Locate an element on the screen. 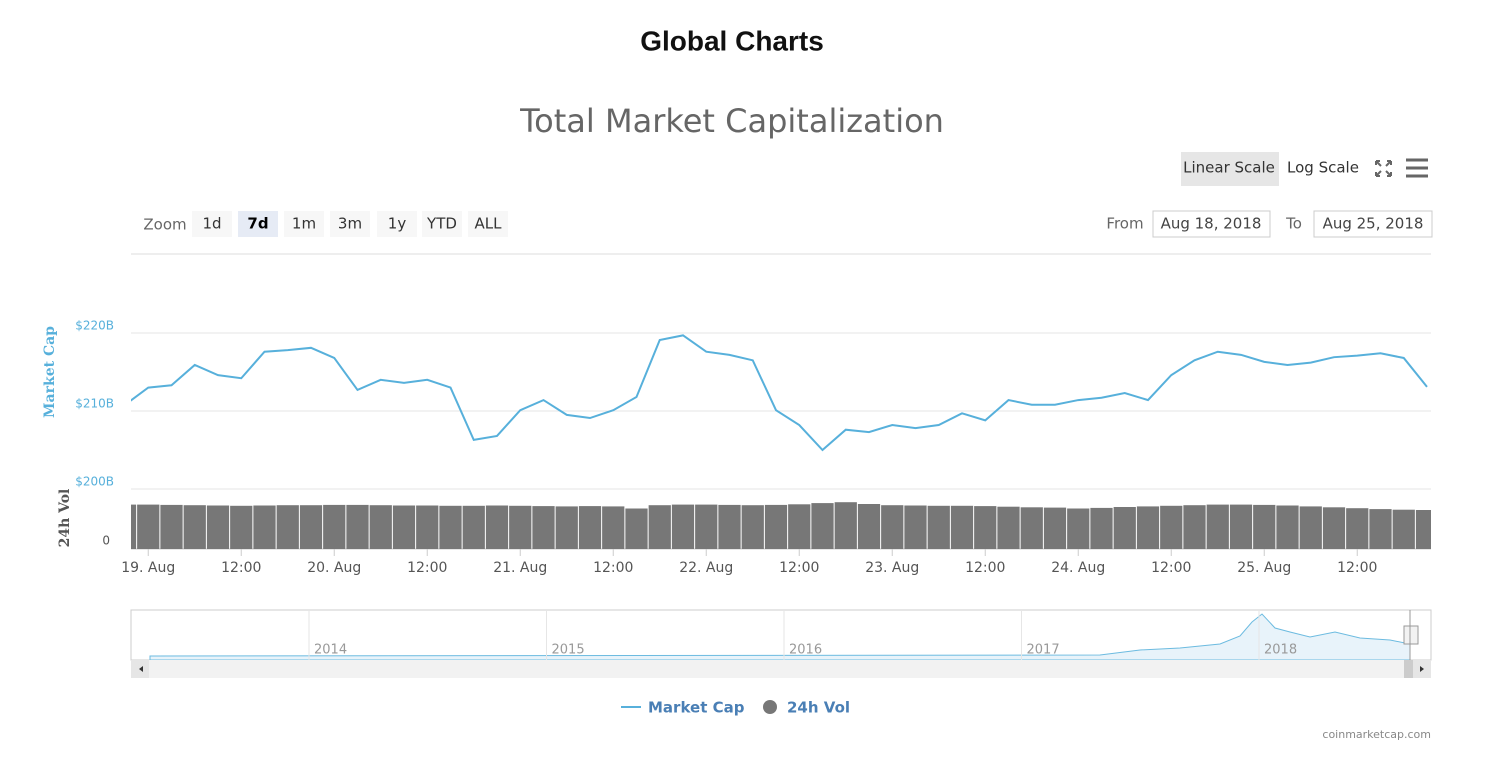 The image size is (1485, 766). y-tick-label: $200B is located at coordinates (94, 482).